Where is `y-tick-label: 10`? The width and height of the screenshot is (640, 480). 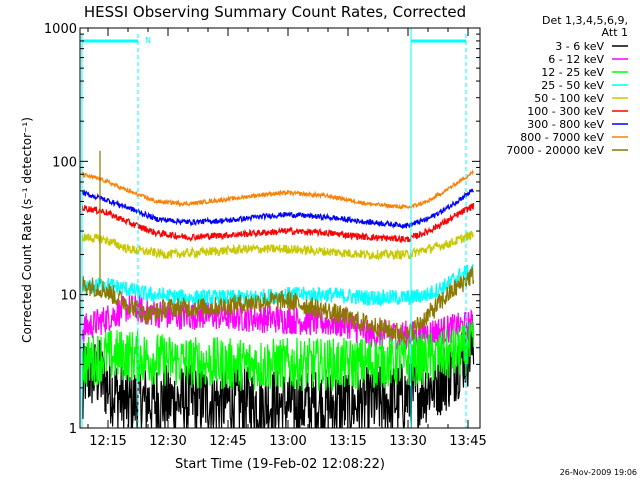
y-tick-label: 10 is located at coordinates (68, 296).